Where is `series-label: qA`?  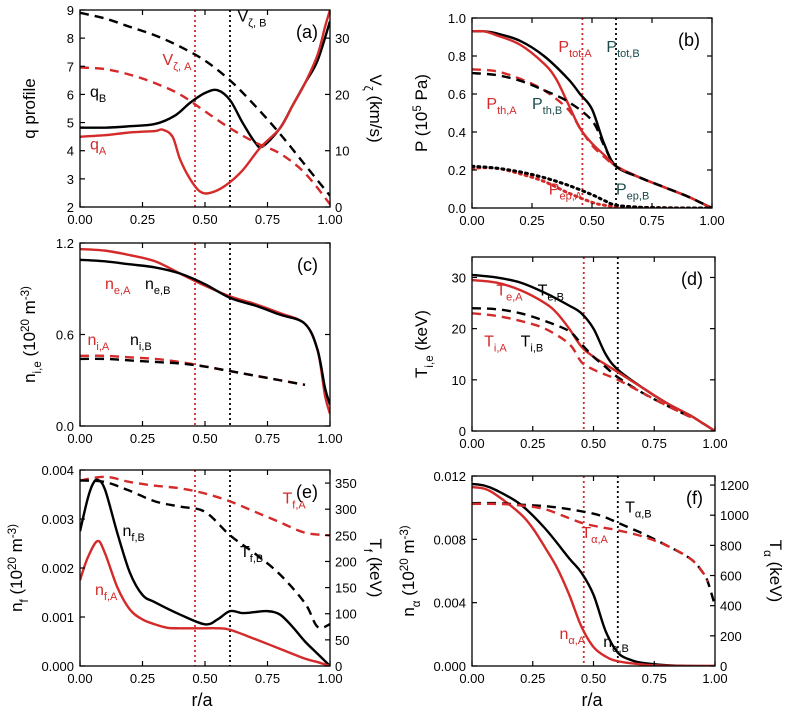 series-label: qA is located at coordinates (98, 146).